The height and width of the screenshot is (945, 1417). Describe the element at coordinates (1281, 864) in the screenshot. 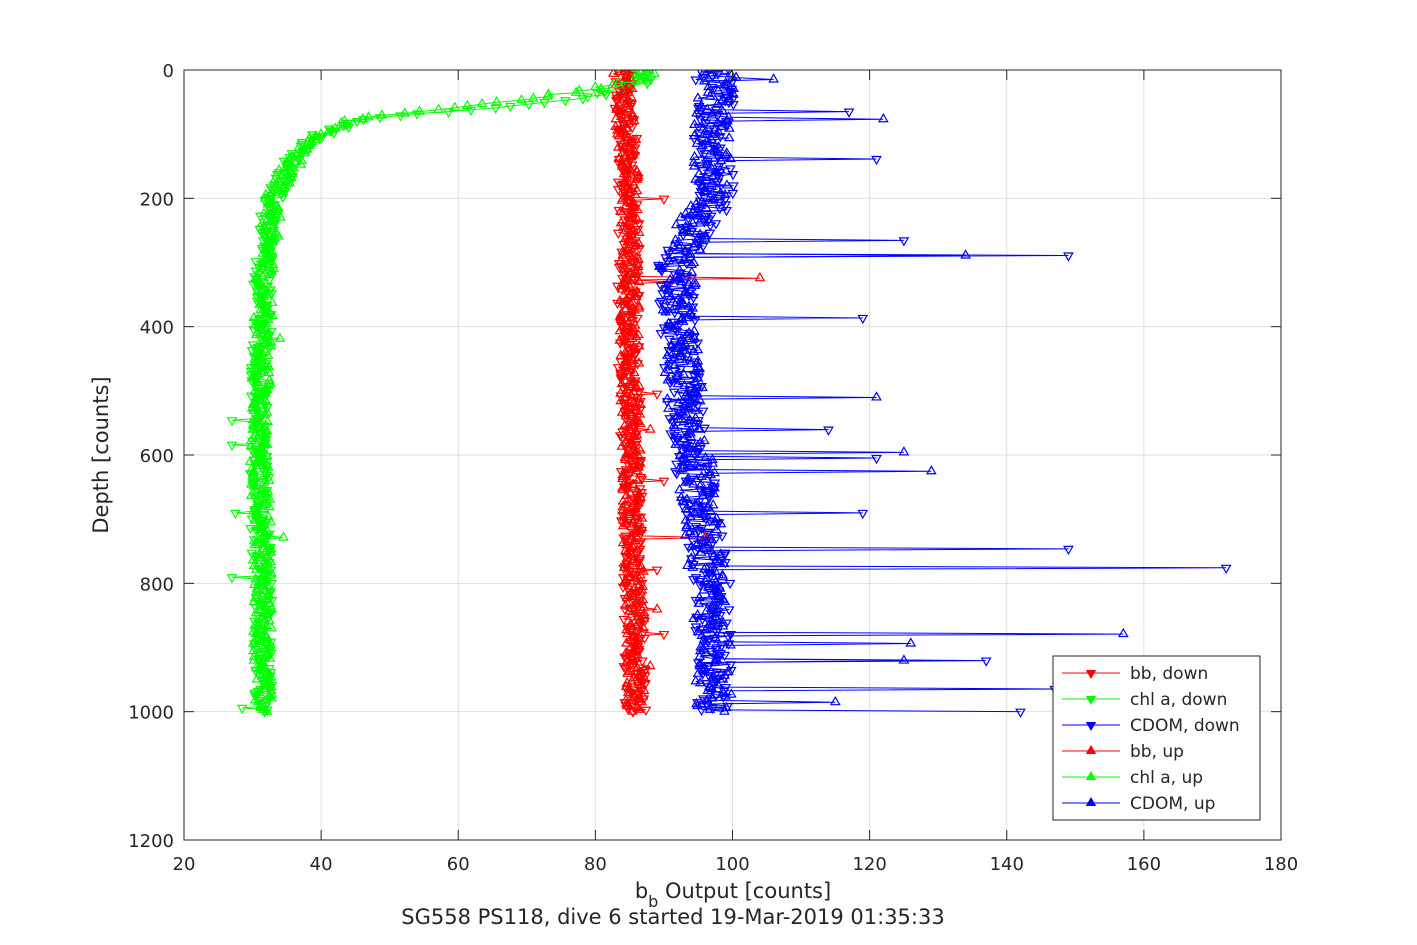

I see `x-tick-label: 180` at that location.